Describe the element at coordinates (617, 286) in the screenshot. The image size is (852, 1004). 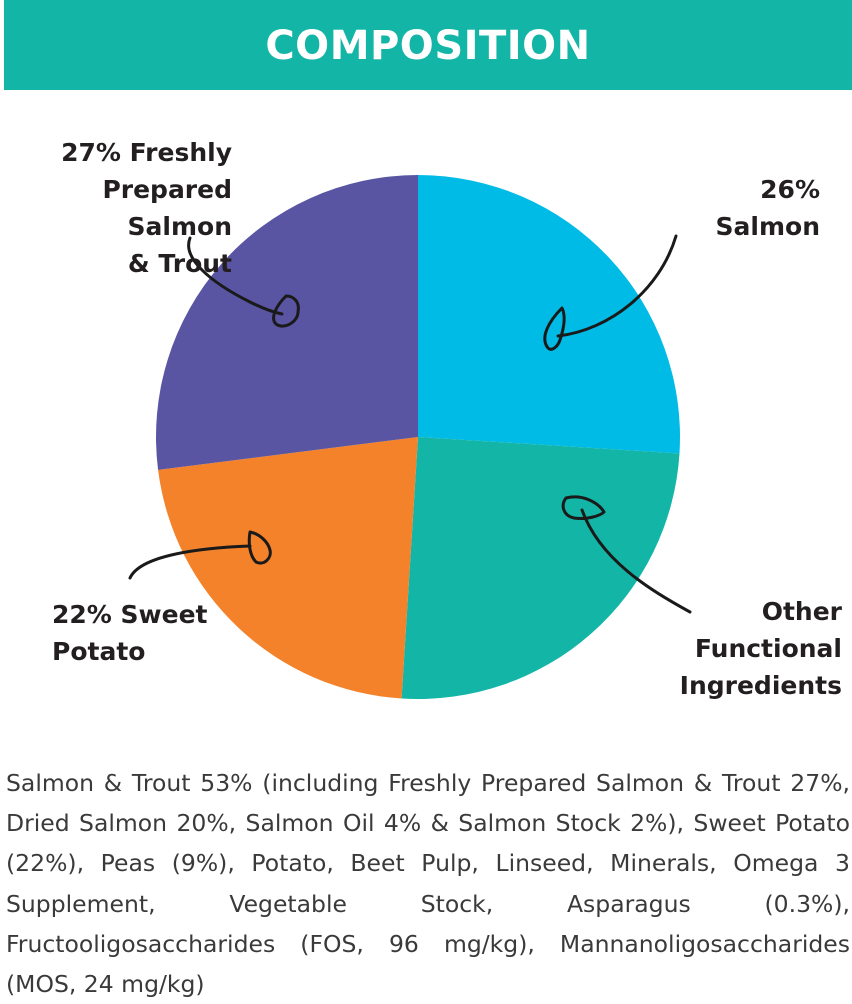
I see `salmon-arrow` at that location.